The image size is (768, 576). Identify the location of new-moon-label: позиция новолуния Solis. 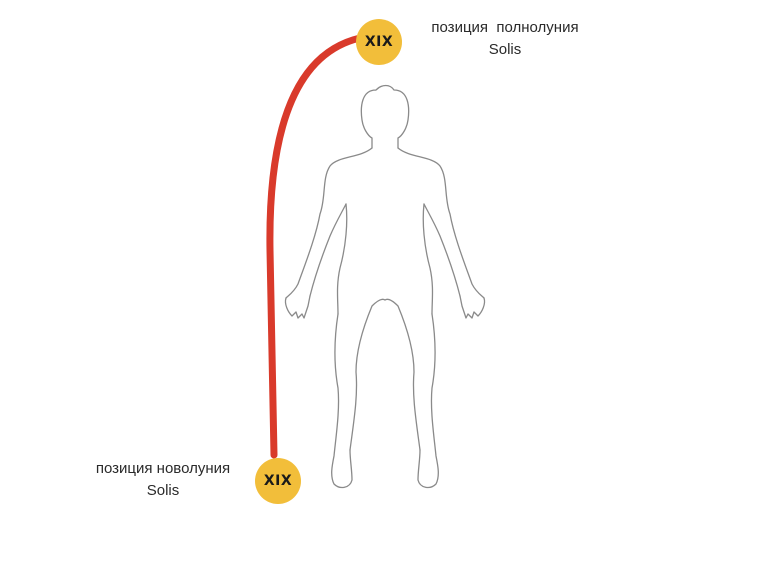
(163, 480).